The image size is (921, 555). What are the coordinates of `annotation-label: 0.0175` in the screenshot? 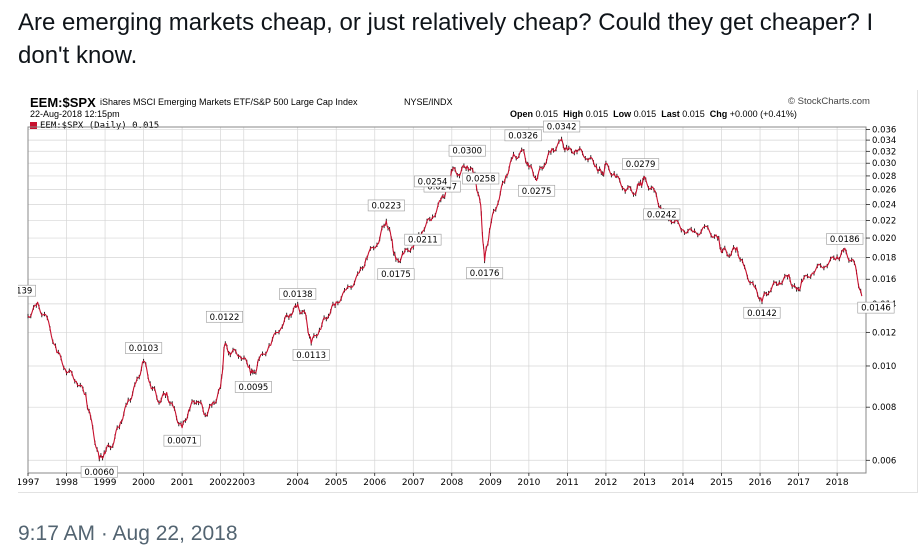 It's located at (396, 275).